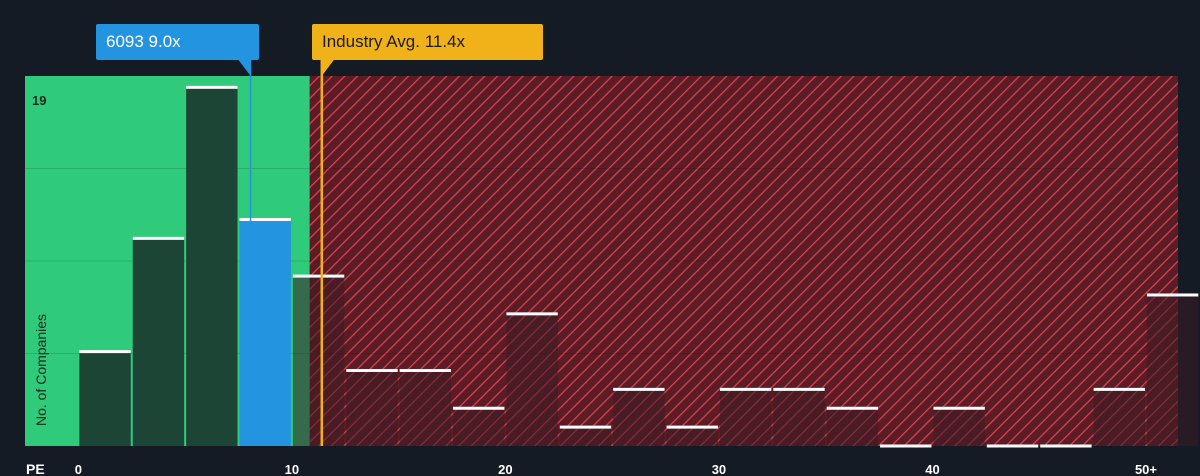 This screenshot has height=476, width=1200. Describe the element at coordinates (41, 370) in the screenshot. I see `y-axis-title: No. of Companies` at that location.